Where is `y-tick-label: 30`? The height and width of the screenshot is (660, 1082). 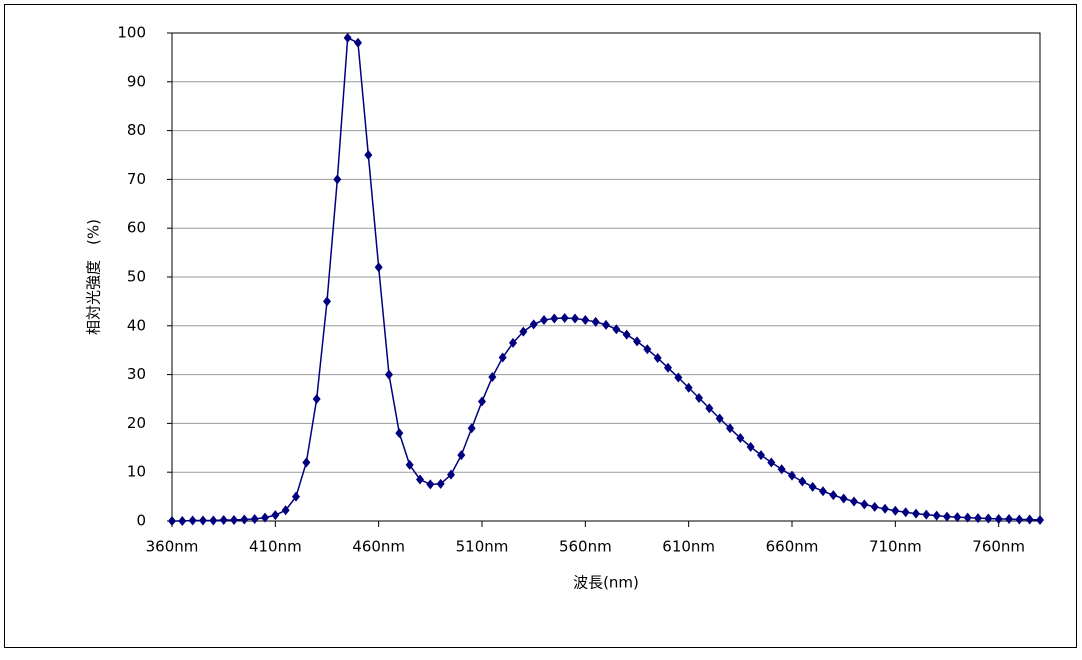
y-tick-label: 30 is located at coordinates (136, 374).